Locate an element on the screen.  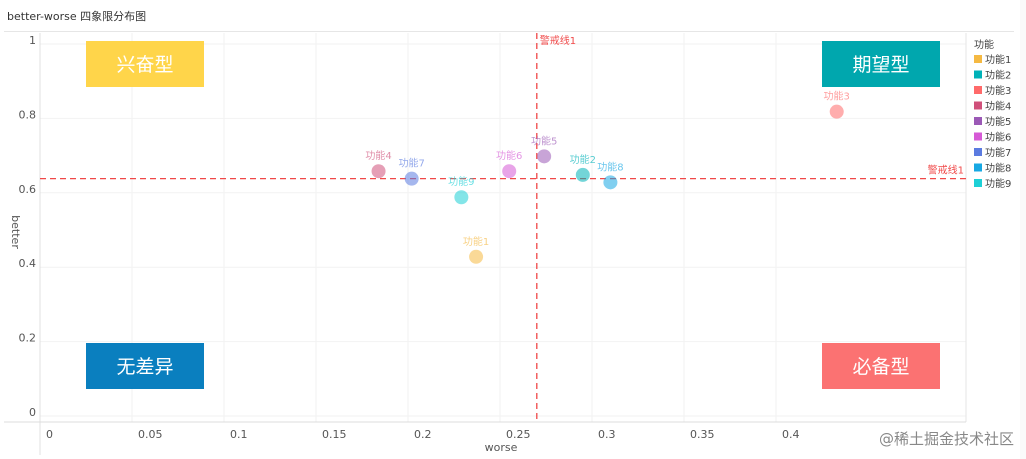
data-point-label: 功能1 is located at coordinates (476, 241).